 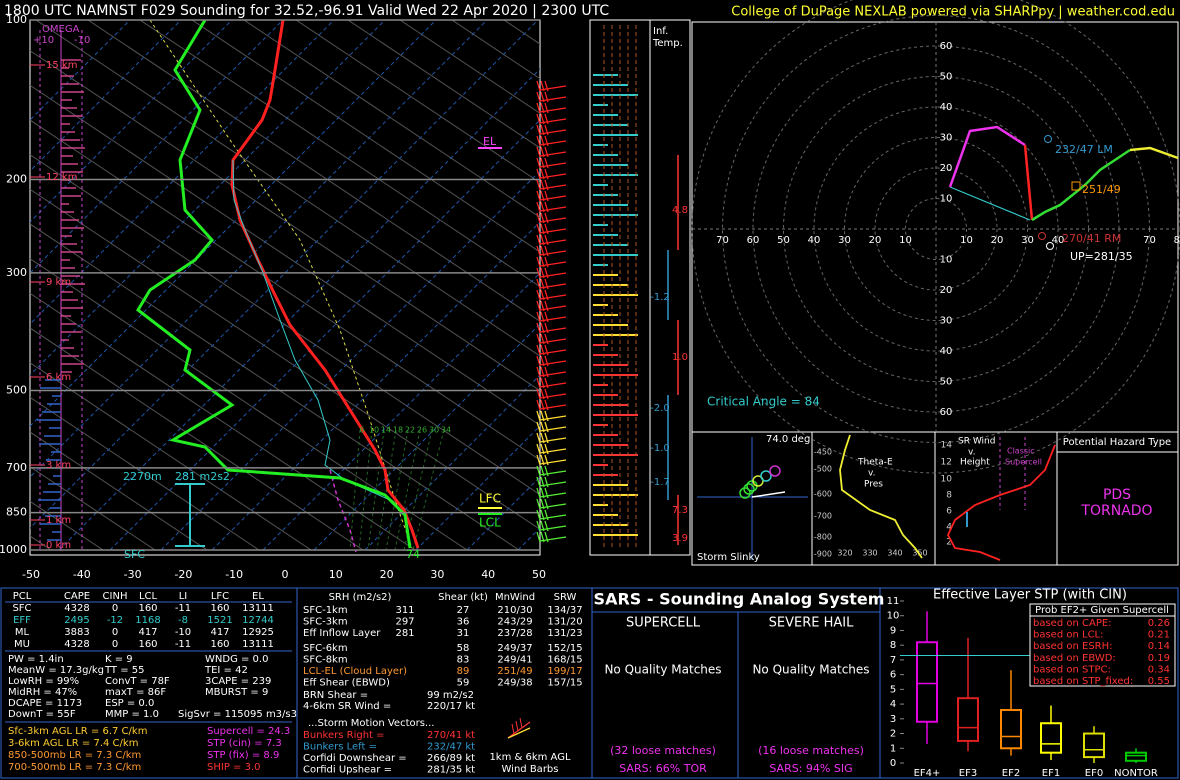 What do you see at coordinates (16, 467) in the screenshot?
I see `pressure-label: 700` at bounding box center [16, 467].